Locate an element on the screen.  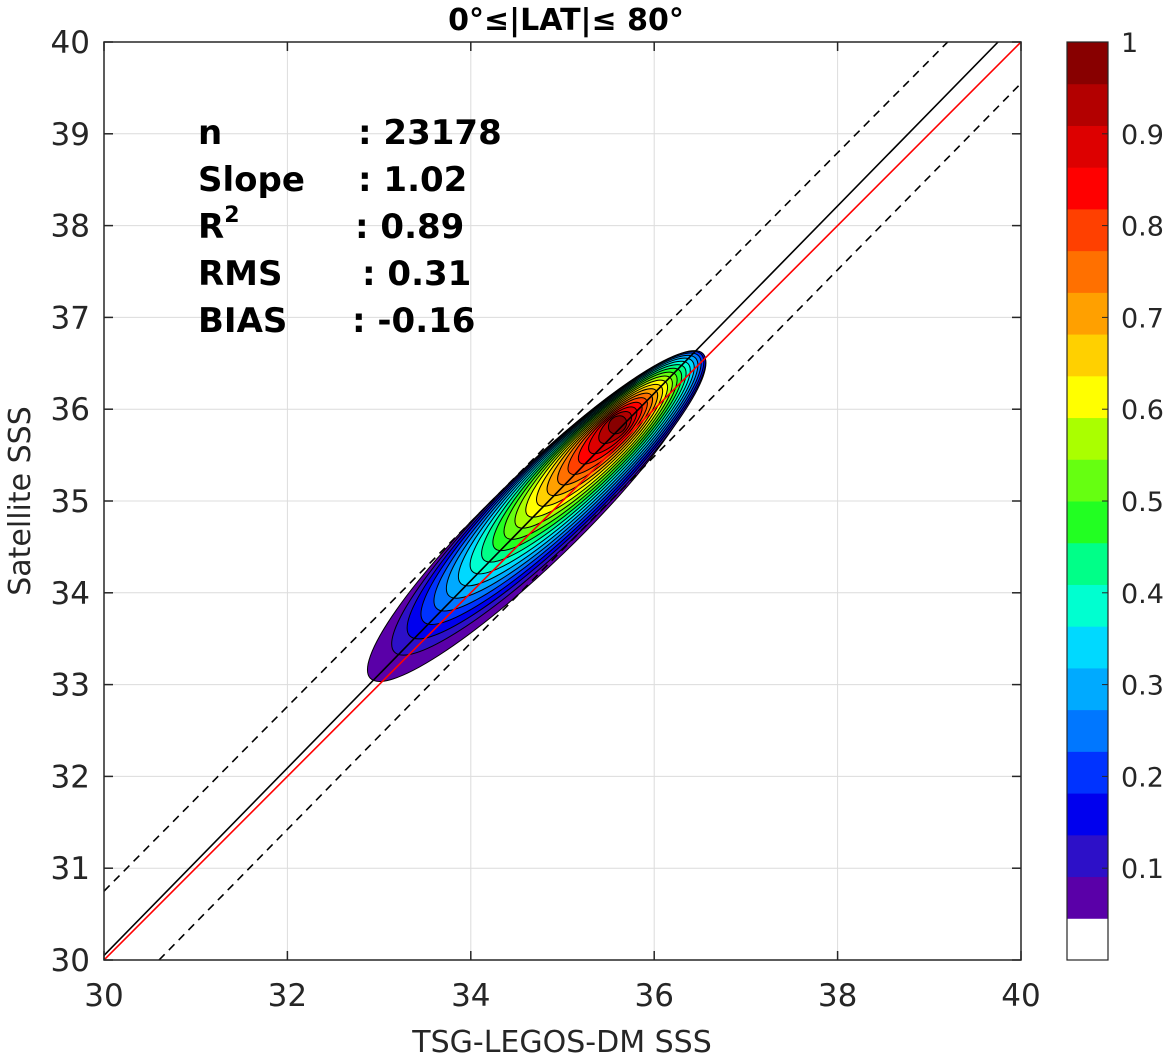
colorbar-tick-label: 0.6 is located at coordinates (1142, 410).